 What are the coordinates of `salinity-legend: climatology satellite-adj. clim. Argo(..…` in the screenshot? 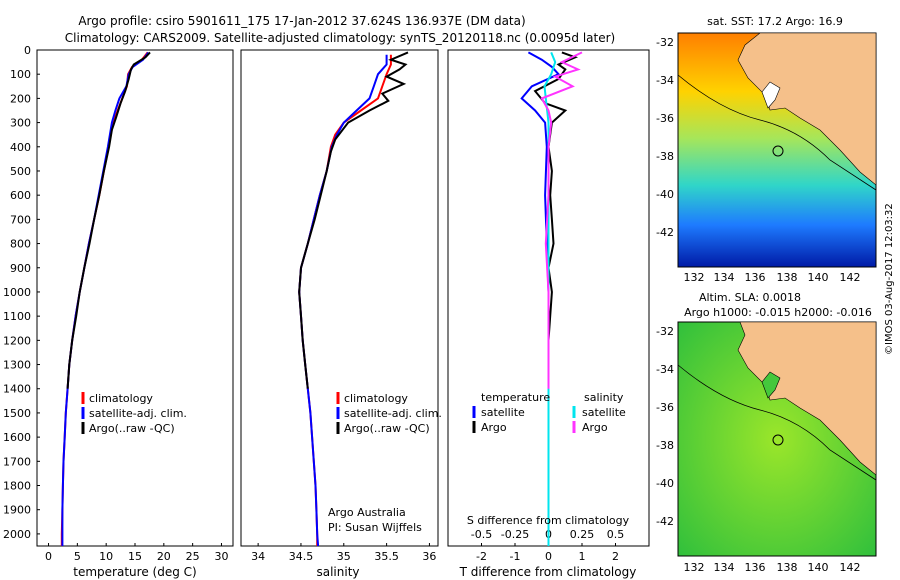 It's located at (389, 413).